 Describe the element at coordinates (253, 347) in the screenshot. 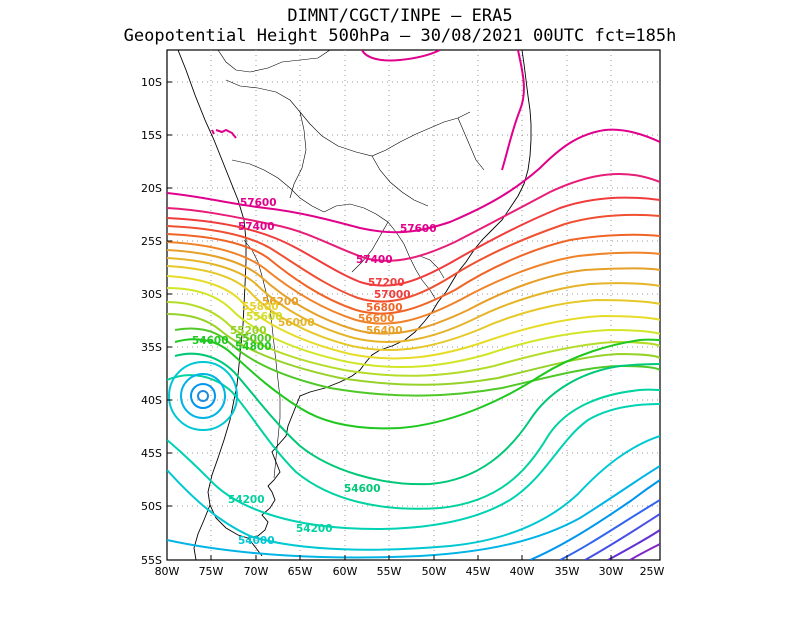

I see `contour-label: 54800` at that location.